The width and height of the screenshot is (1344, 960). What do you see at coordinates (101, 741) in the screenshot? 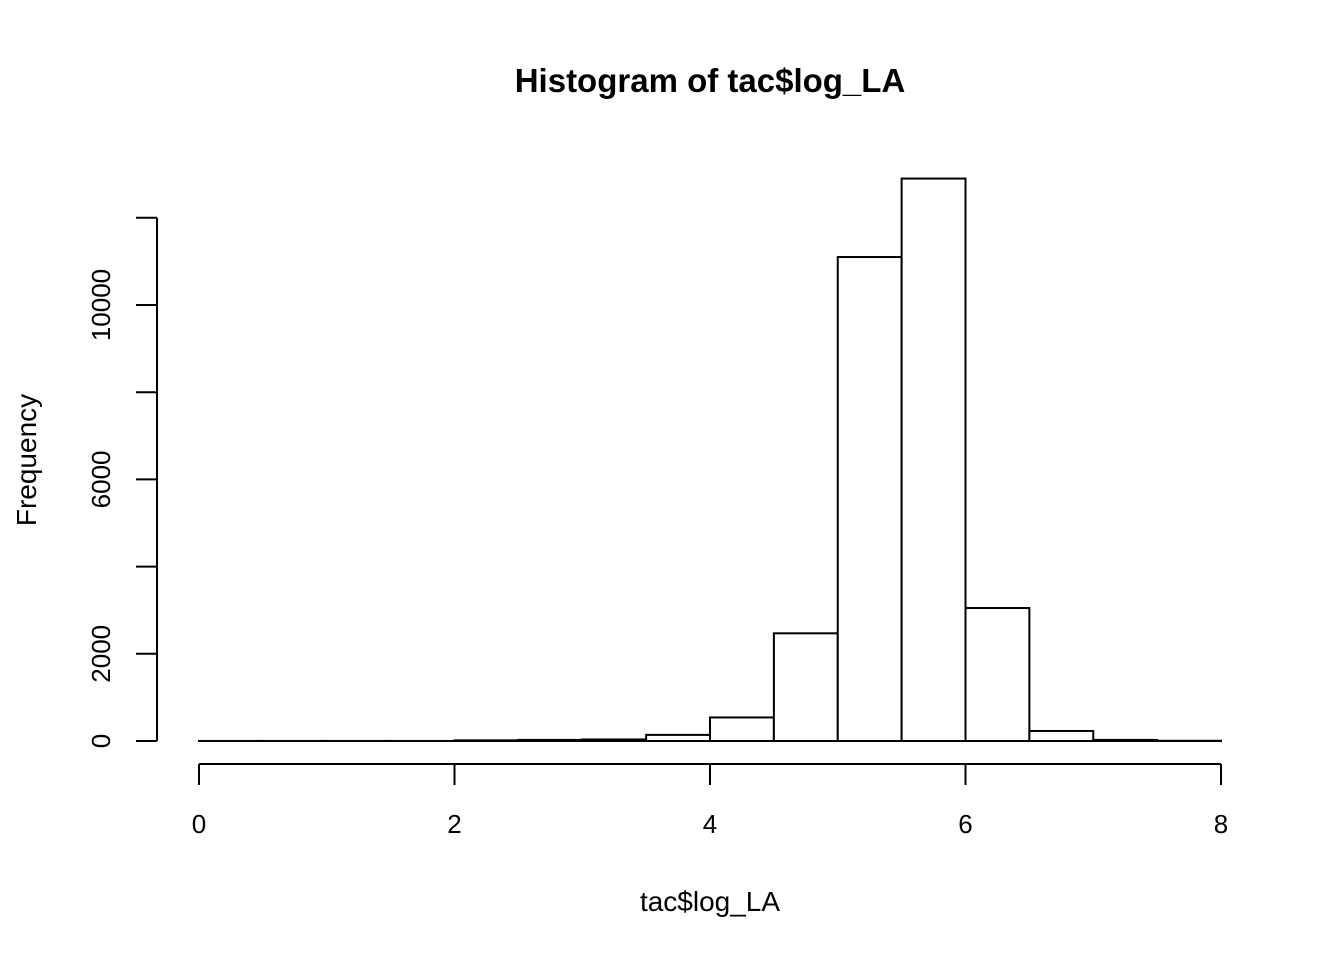
I see `y-tick-label: 0` at bounding box center [101, 741].